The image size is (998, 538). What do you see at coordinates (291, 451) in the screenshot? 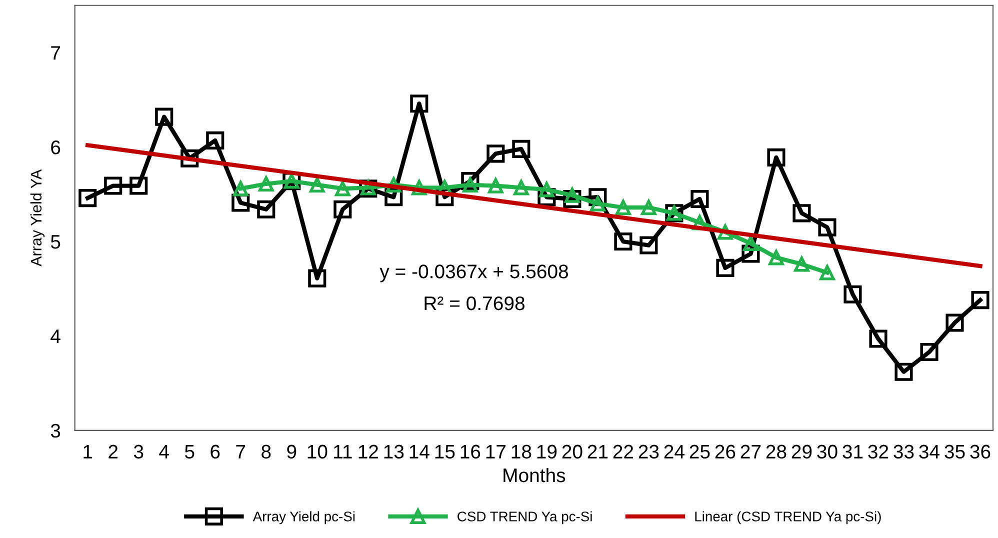
I see `x-tick-label: 9` at bounding box center [291, 451].